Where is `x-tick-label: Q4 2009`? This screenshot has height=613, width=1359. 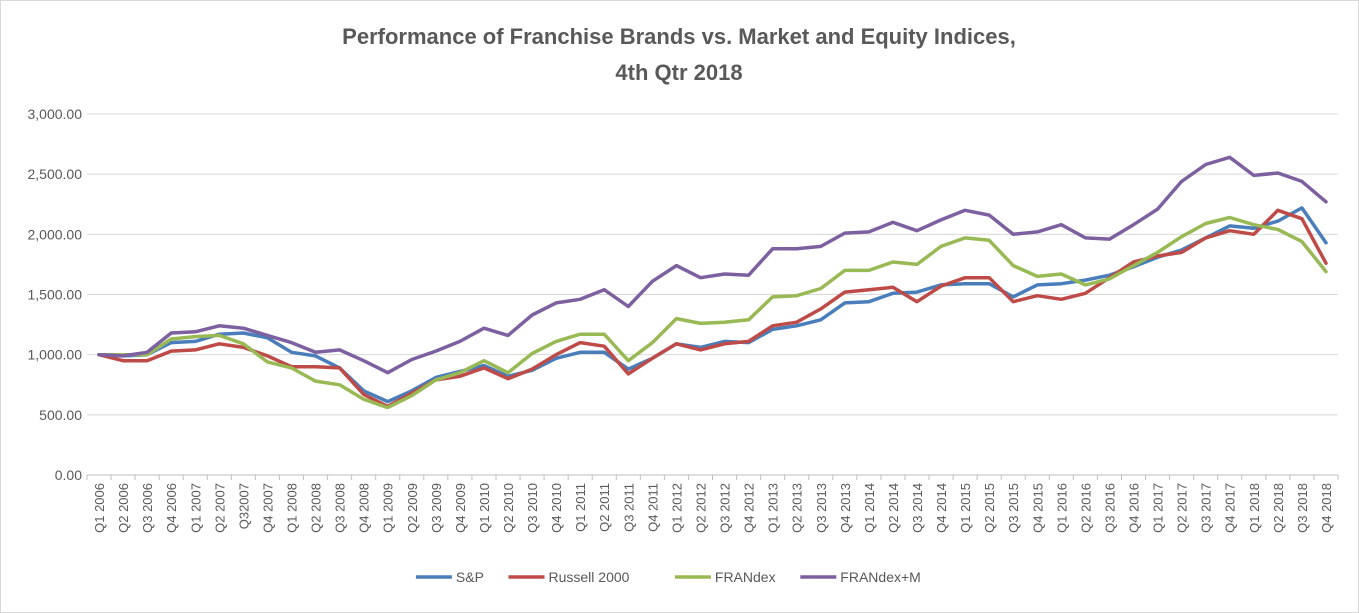
x-tick-label: Q4 2009 is located at coordinates (460, 508).